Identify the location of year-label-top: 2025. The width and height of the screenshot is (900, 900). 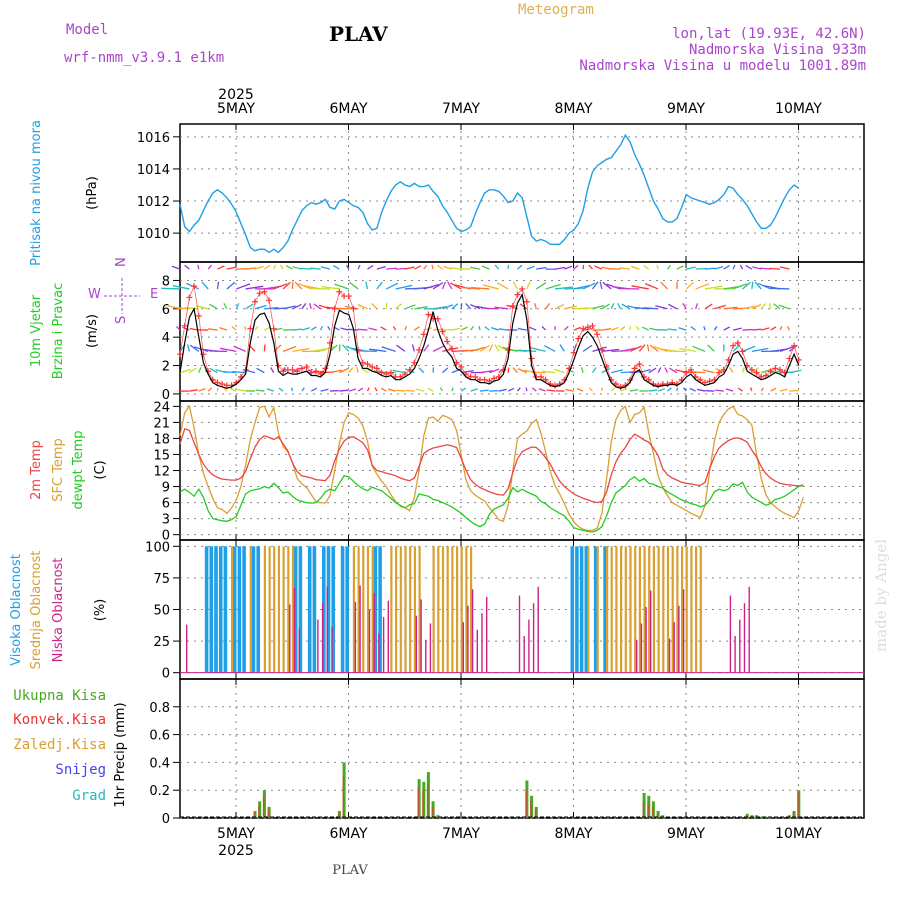
(236, 95).